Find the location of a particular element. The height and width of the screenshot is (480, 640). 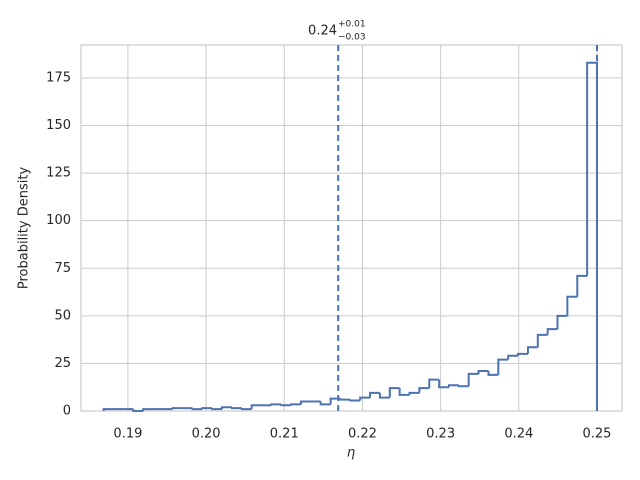

x-tick-label: 0.19 is located at coordinates (127, 434).